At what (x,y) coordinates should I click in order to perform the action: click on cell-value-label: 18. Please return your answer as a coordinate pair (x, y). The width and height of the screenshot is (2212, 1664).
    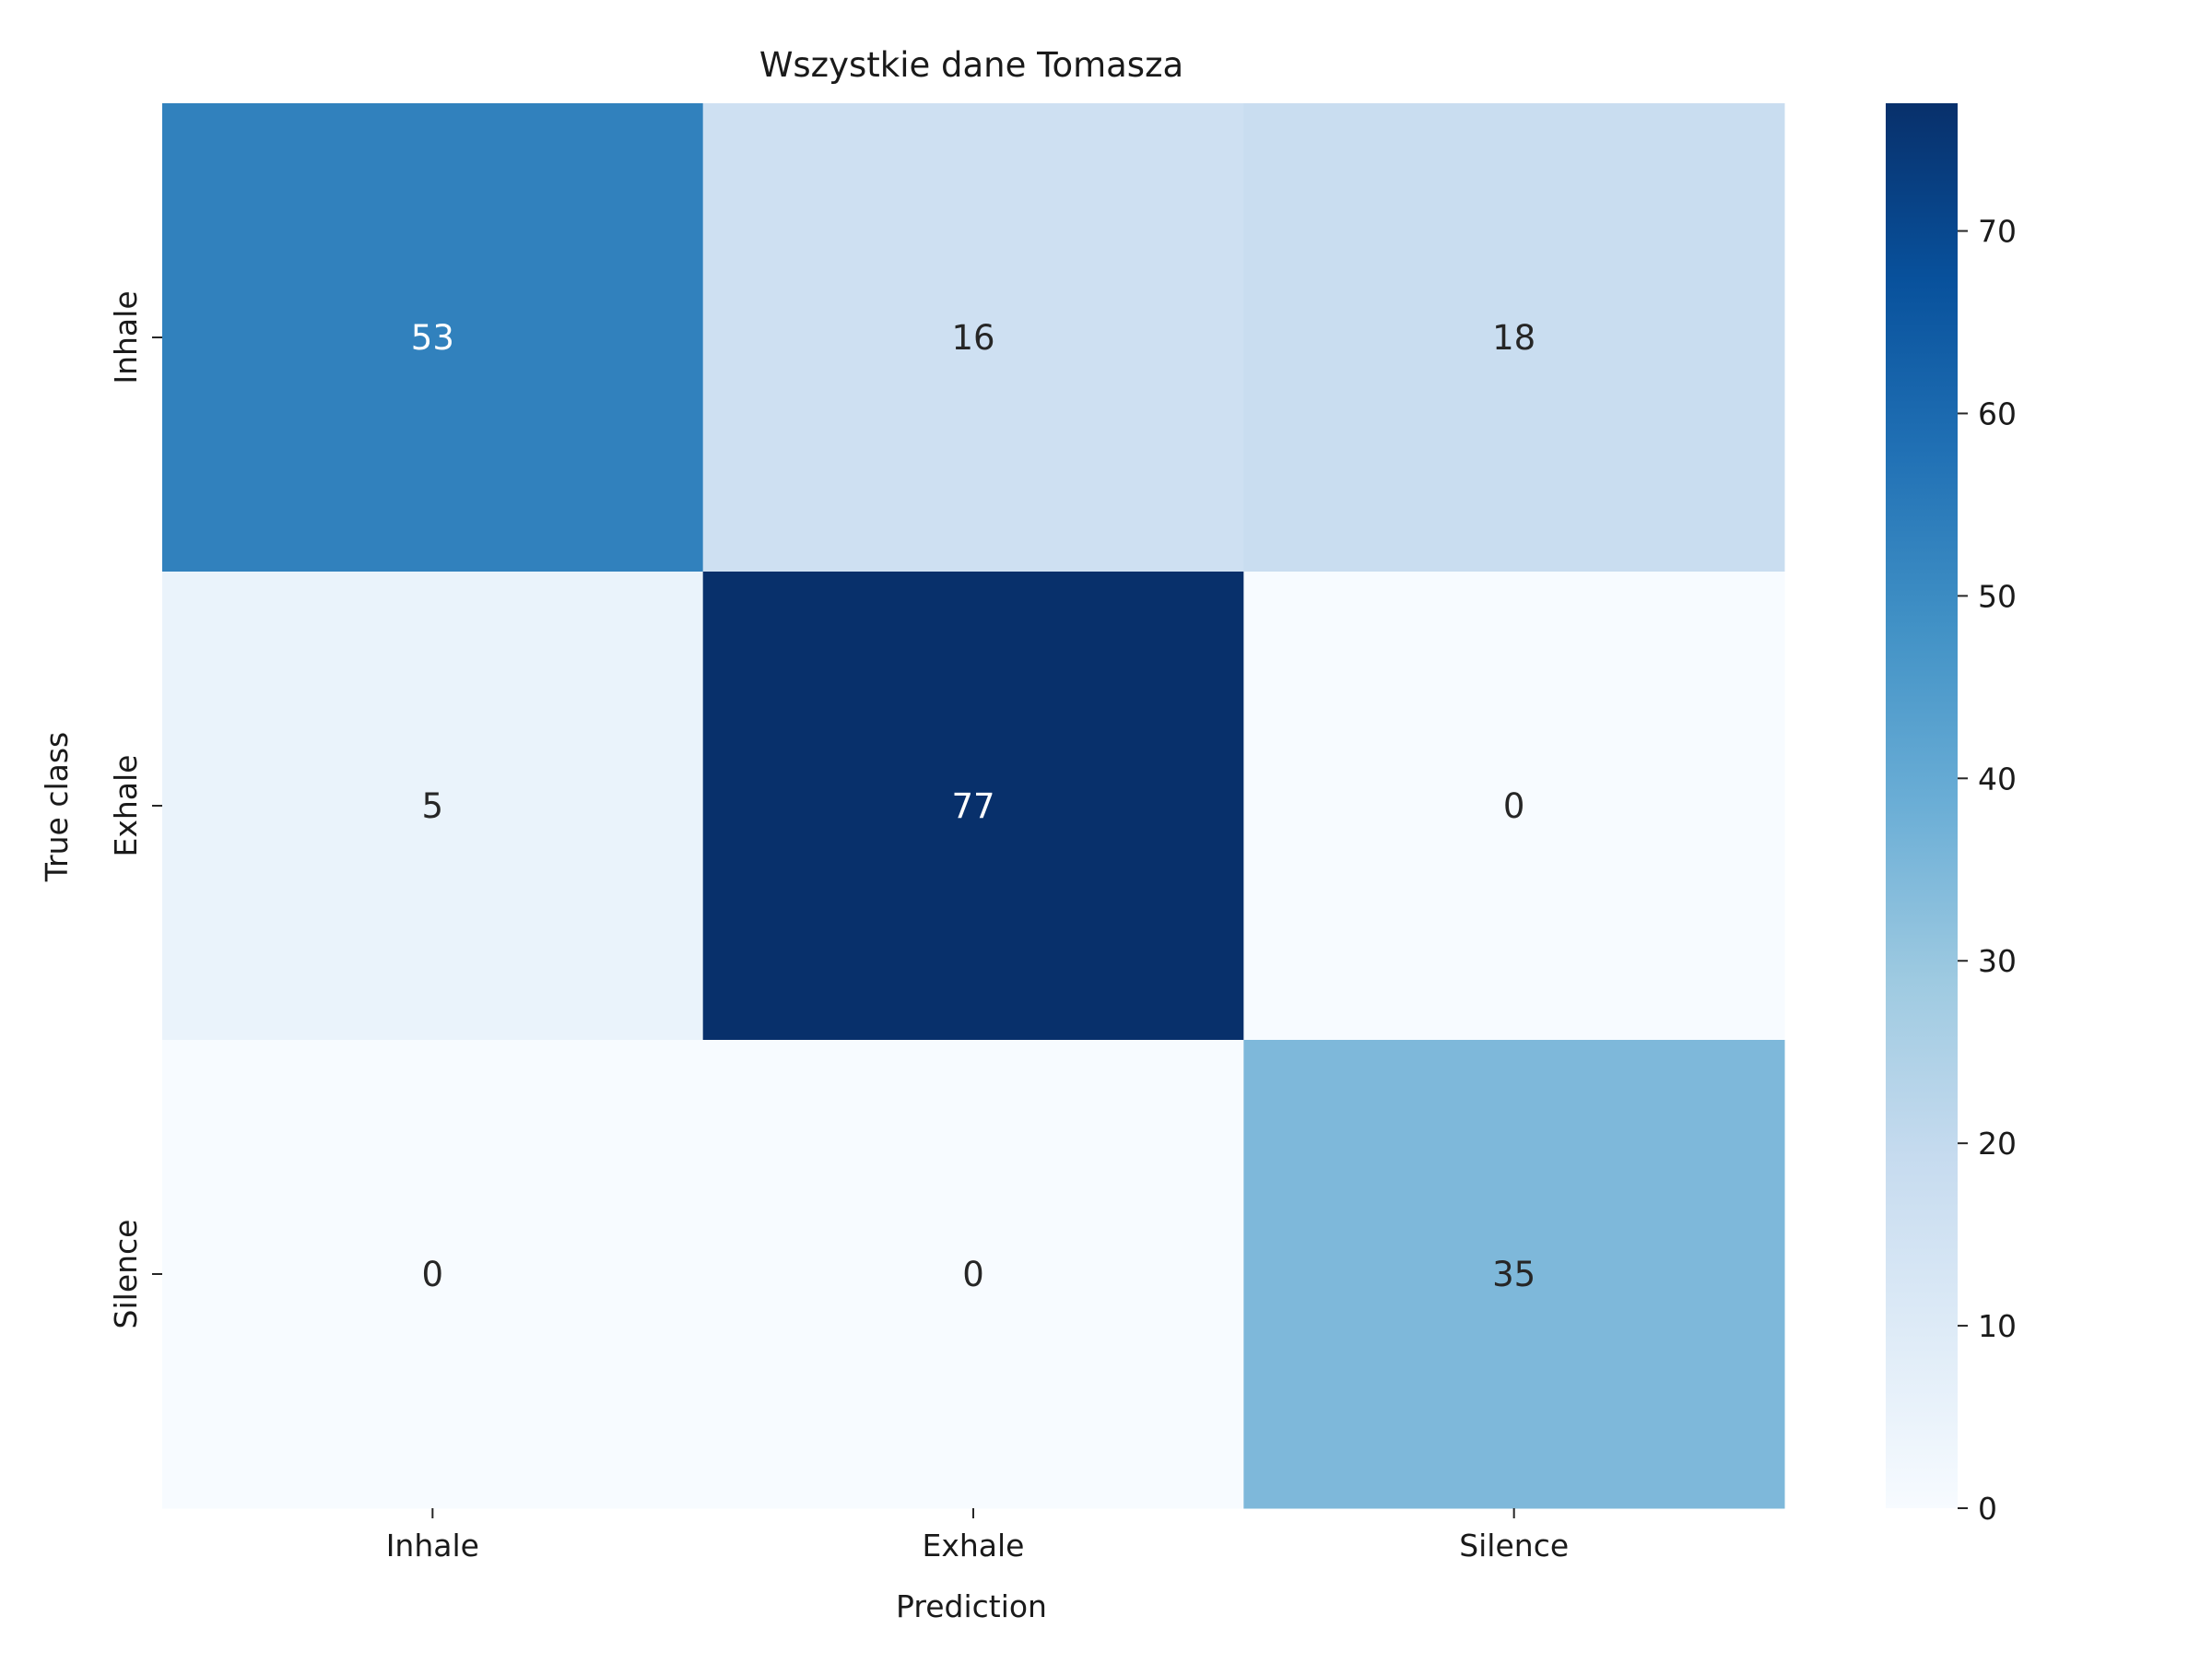
    Looking at the image, I should click on (1513, 338).